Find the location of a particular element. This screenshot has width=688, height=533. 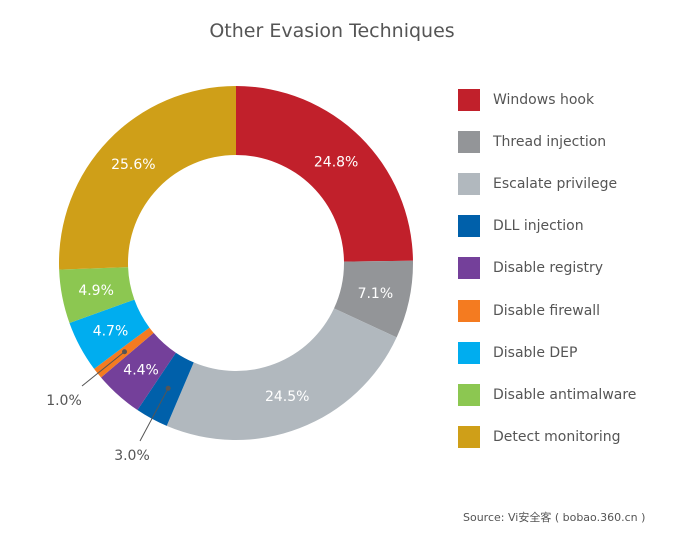

legend-label: Windows hook is located at coordinates (544, 100).